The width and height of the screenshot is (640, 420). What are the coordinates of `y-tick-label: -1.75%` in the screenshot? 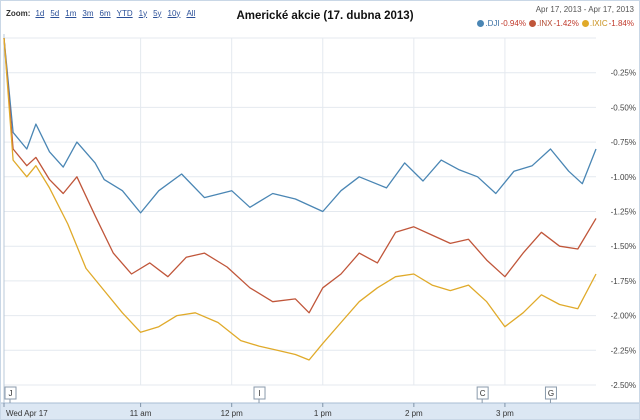 It's located at (623, 281).